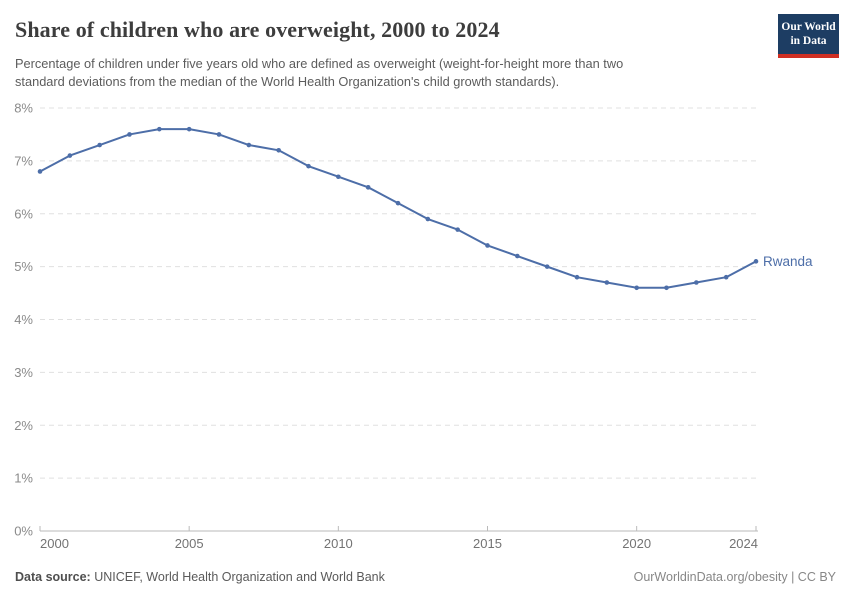 The width and height of the screenshot is (850, 600). What do you see at coordinates (487, 543) in the screenshot?
I see `x-axis-tick-label: 2015` at bounding box center [487, 543].